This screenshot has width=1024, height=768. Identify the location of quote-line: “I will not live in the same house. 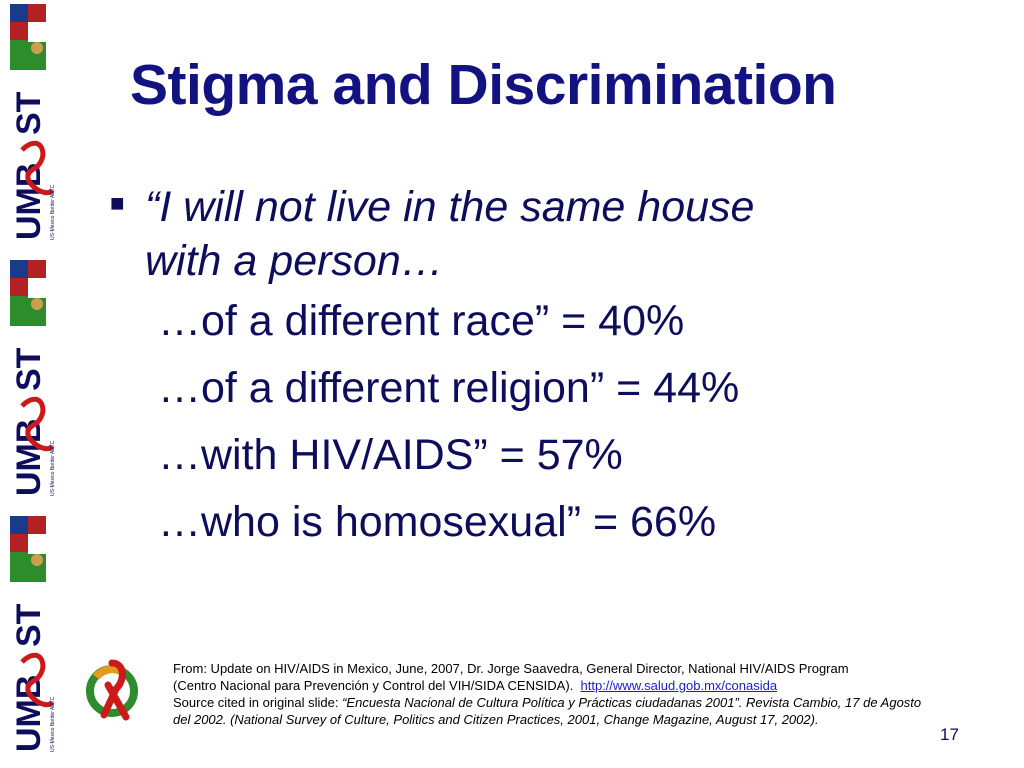
(450, 207).